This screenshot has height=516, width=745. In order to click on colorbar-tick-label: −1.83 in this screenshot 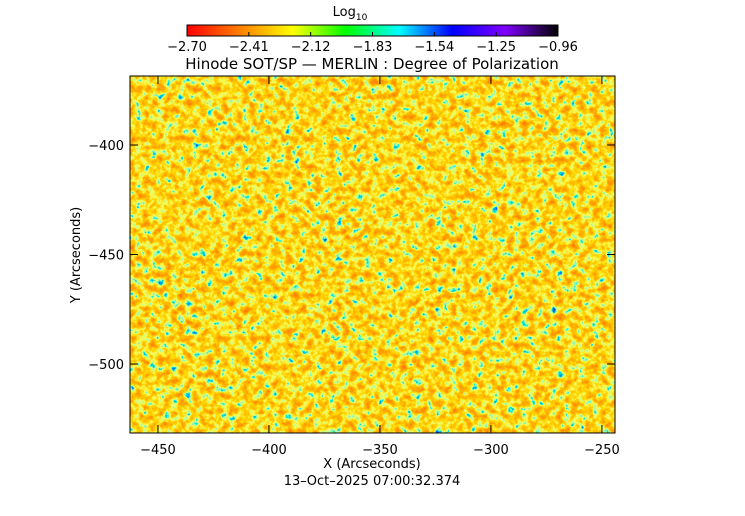, I will do `click(373, 47)`.